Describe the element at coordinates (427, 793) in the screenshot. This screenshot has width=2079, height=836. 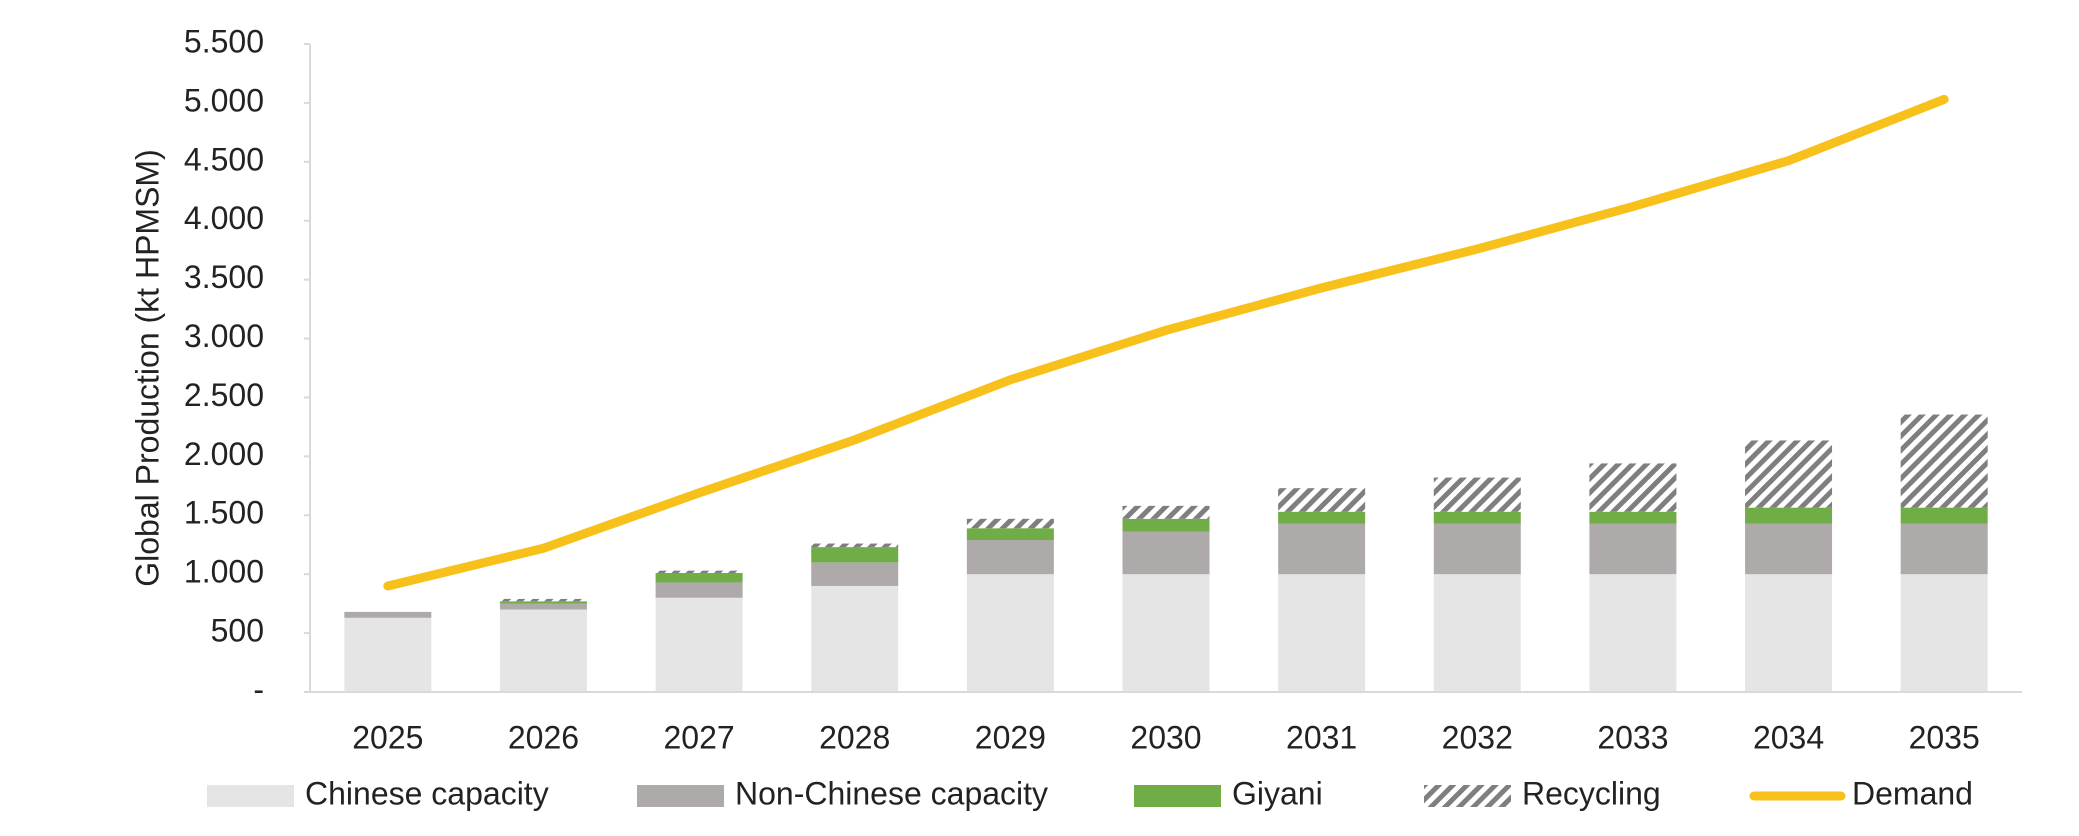
I see `legend-label: Chinese capacity` at that location.